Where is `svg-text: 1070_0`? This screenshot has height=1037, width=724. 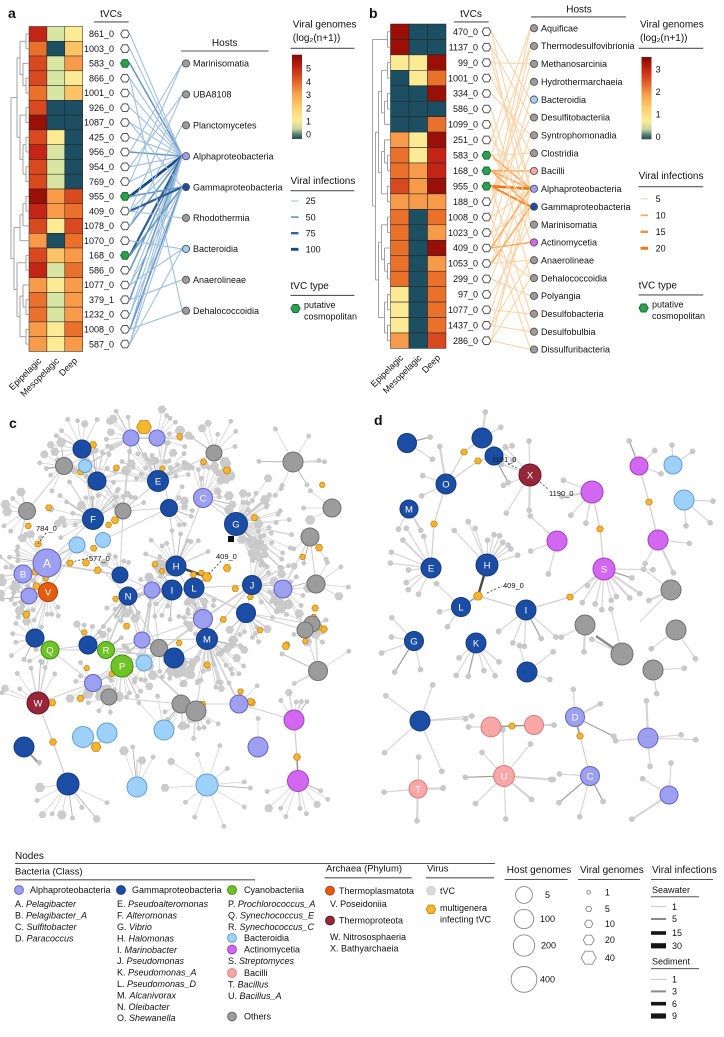 svg-text: 1070_0 is located at coordinates (99, 241).